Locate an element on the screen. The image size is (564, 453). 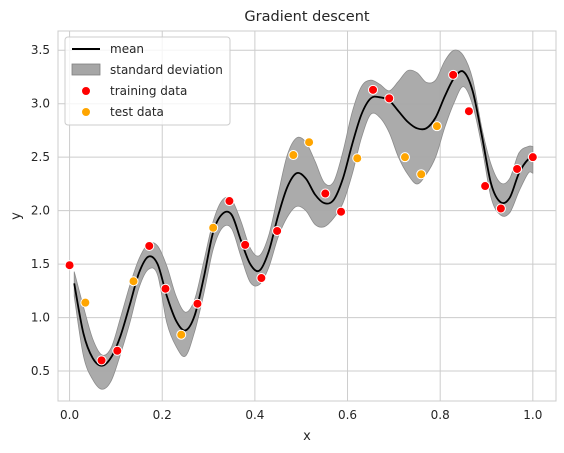
y-tick-label: 1.0 is located at coordinates (40, 318).